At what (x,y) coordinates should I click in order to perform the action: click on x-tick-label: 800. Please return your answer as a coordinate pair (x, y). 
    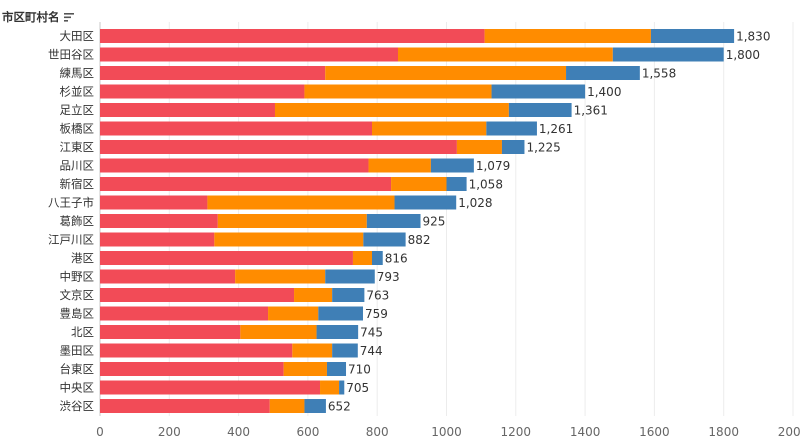
    Looking at the image, I should click on (377, 432).